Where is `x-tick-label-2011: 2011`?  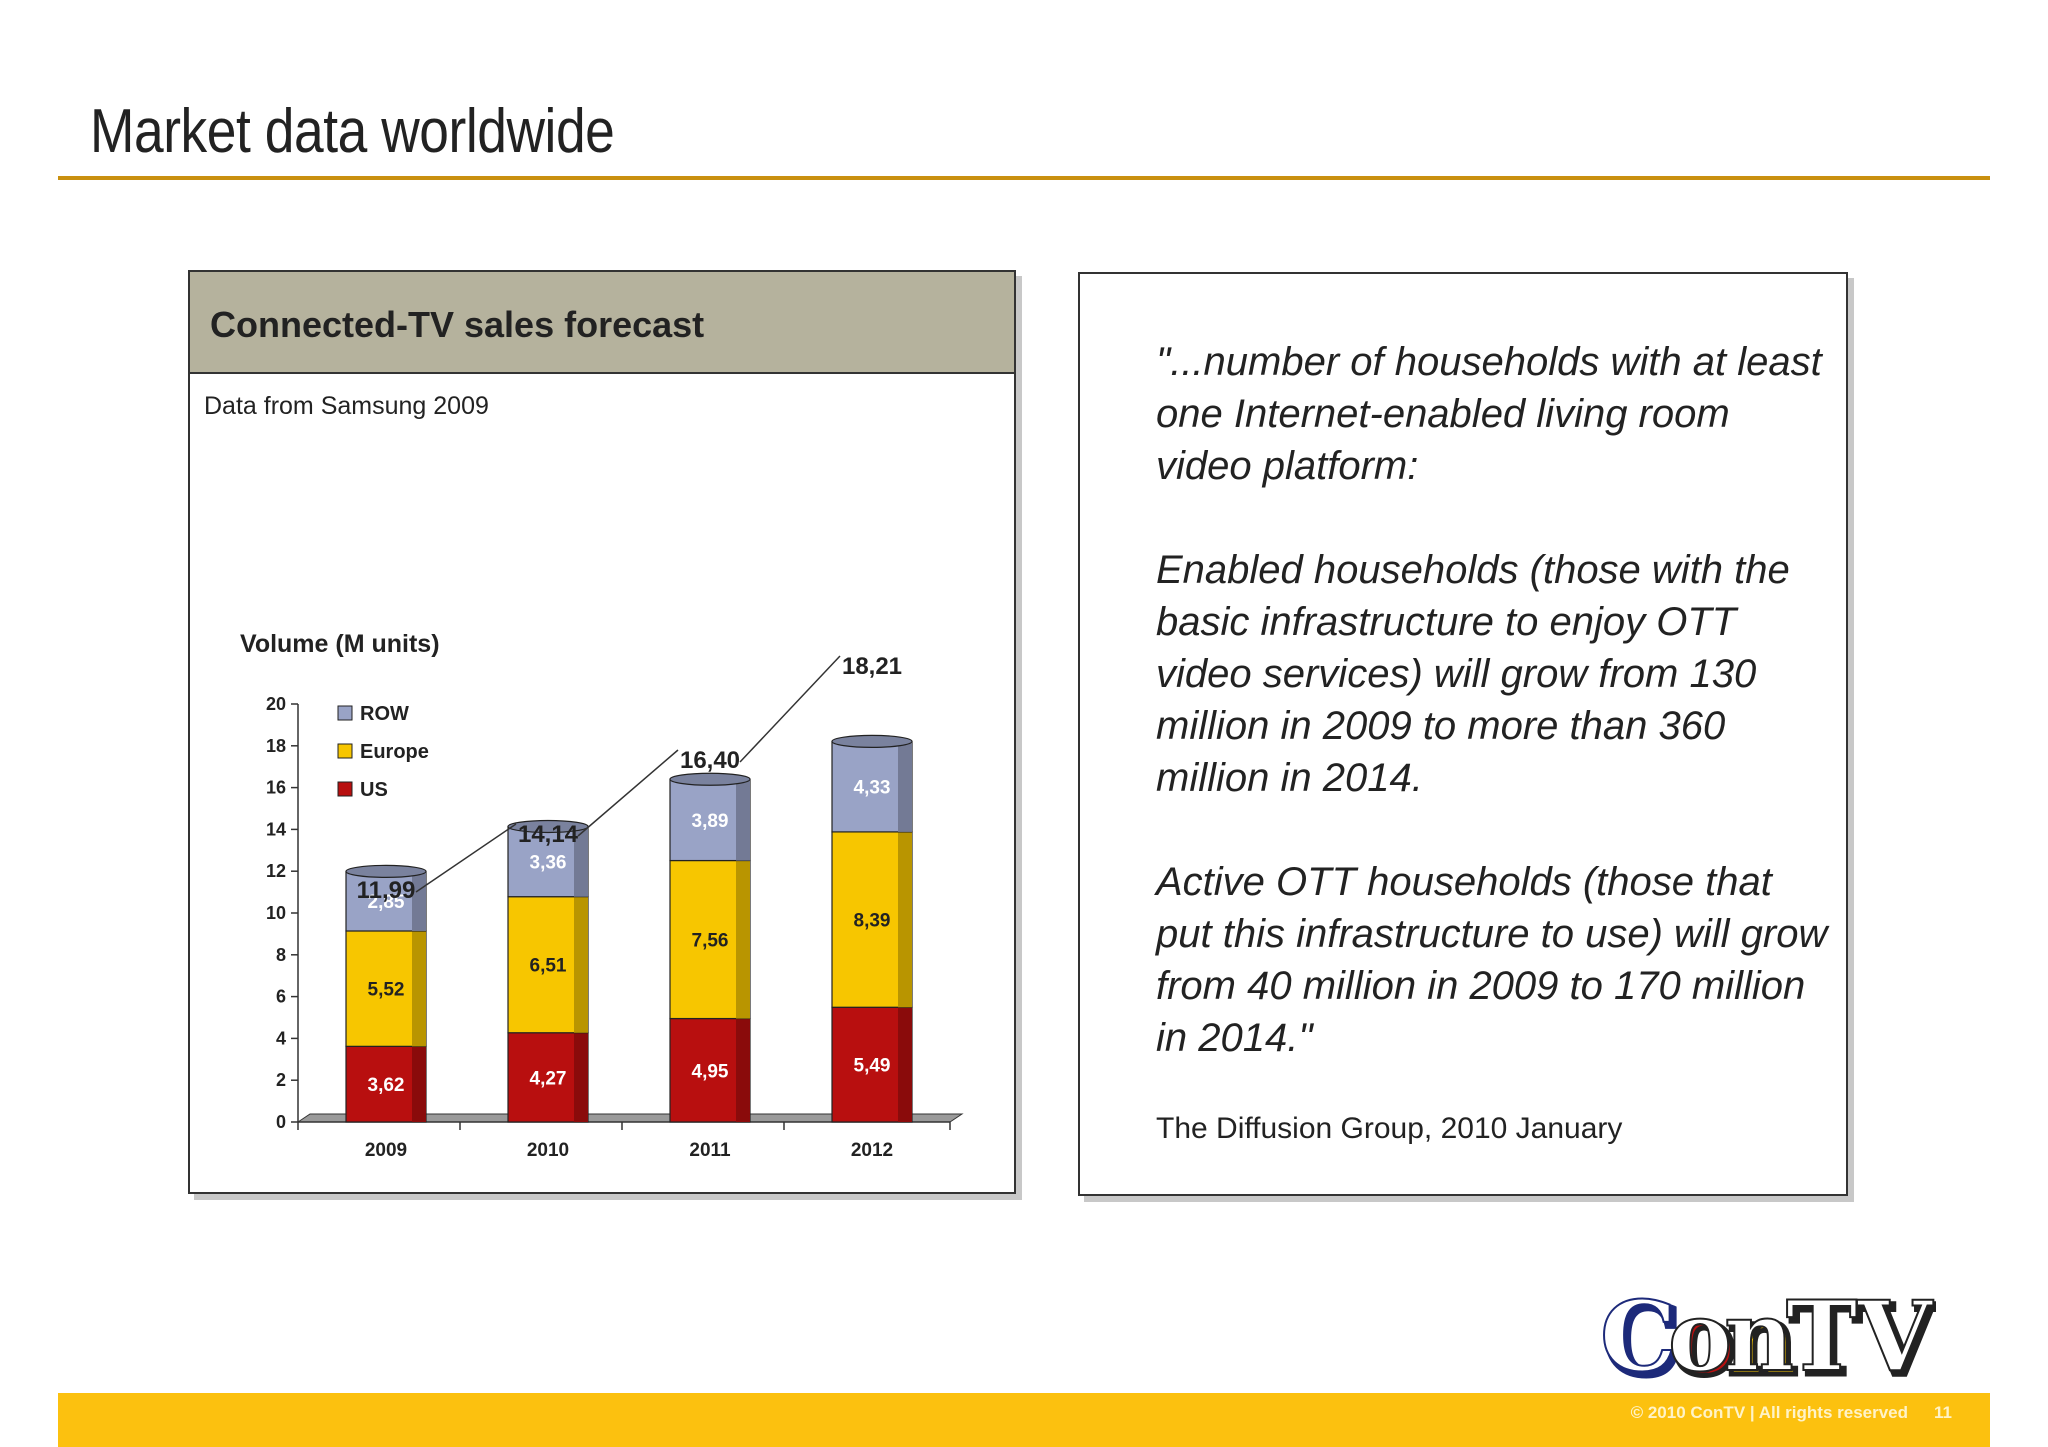
x-tick-label-2011: 2011 is located at coordinates (710, 1150).